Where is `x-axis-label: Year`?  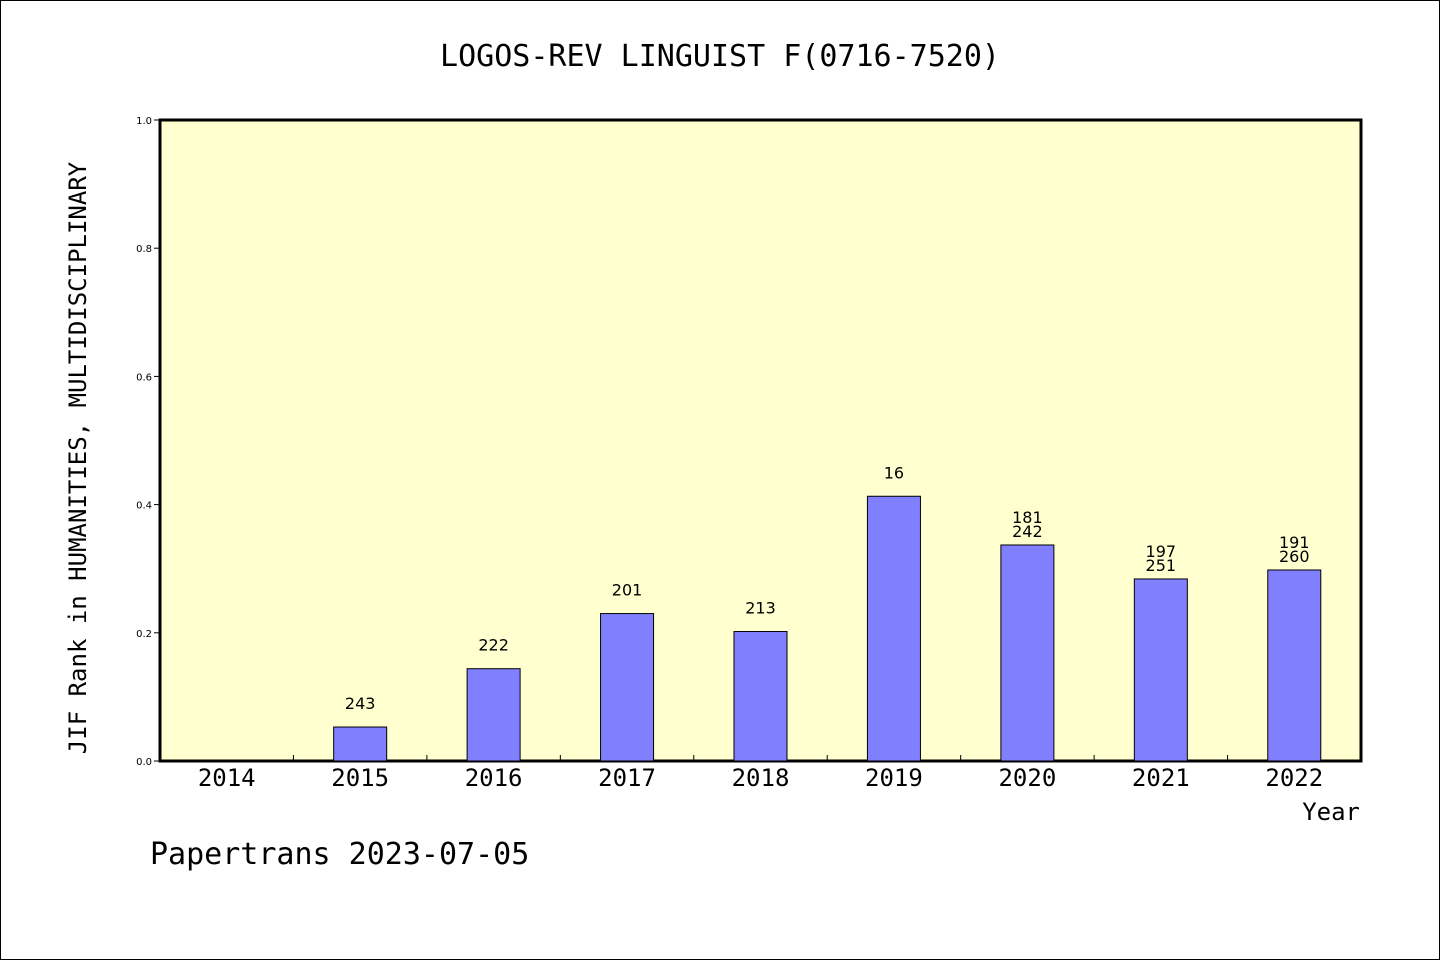
x-axis-label: Year is located at coordinates (1331, 812).